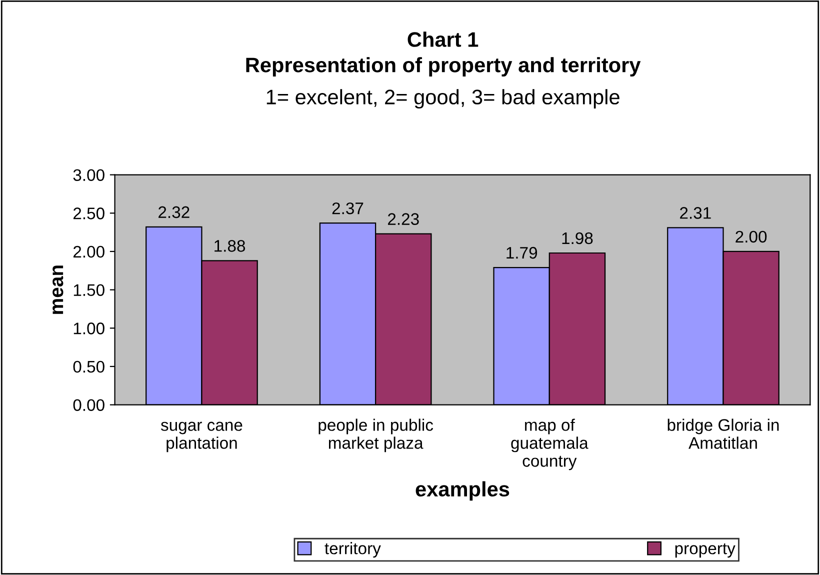 The height and width of the screenshot is (575, 820). Describe the element at coordinates (88, 252) in the screenshot. I see `y-tick-label: 2.00` at that location.